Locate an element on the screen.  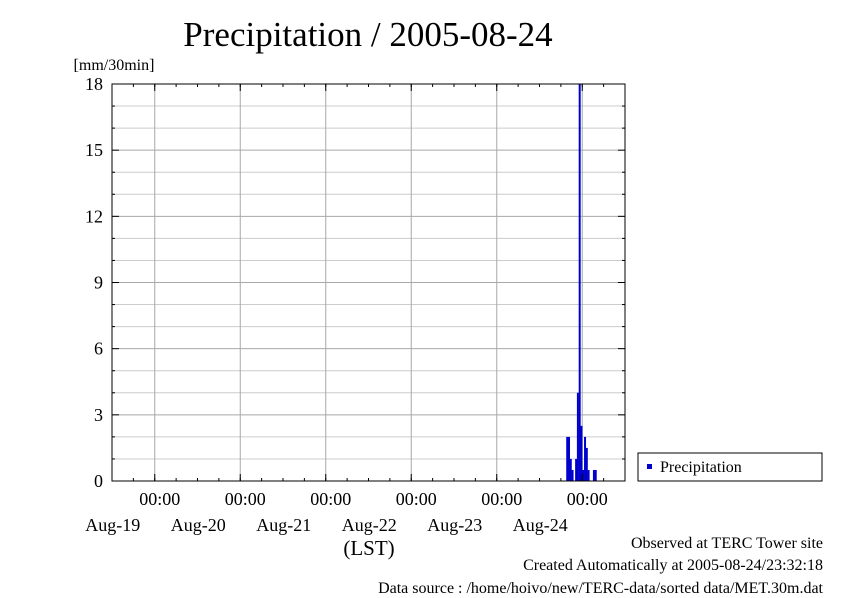
legend: Precipitation is located at coordinates (730, 467).